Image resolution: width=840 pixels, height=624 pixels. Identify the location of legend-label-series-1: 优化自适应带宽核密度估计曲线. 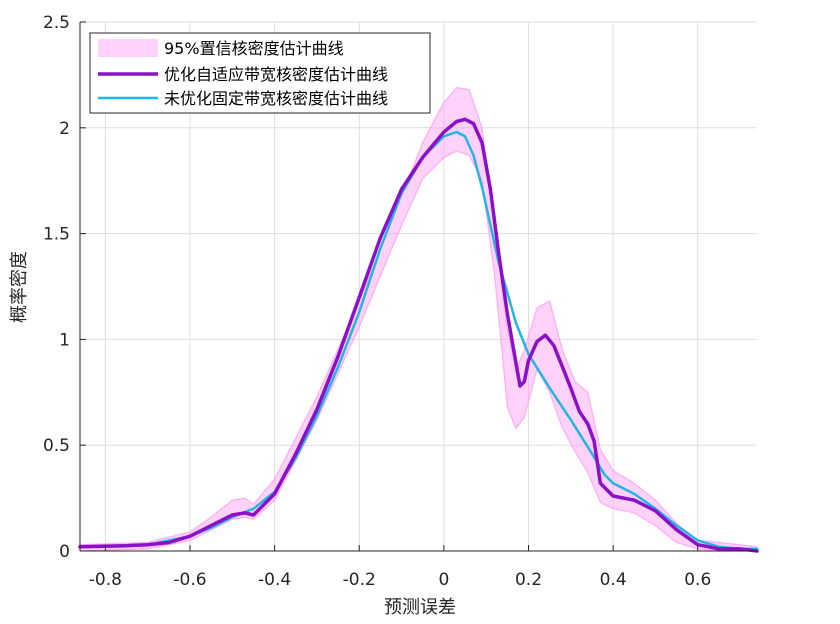
(276, 74).